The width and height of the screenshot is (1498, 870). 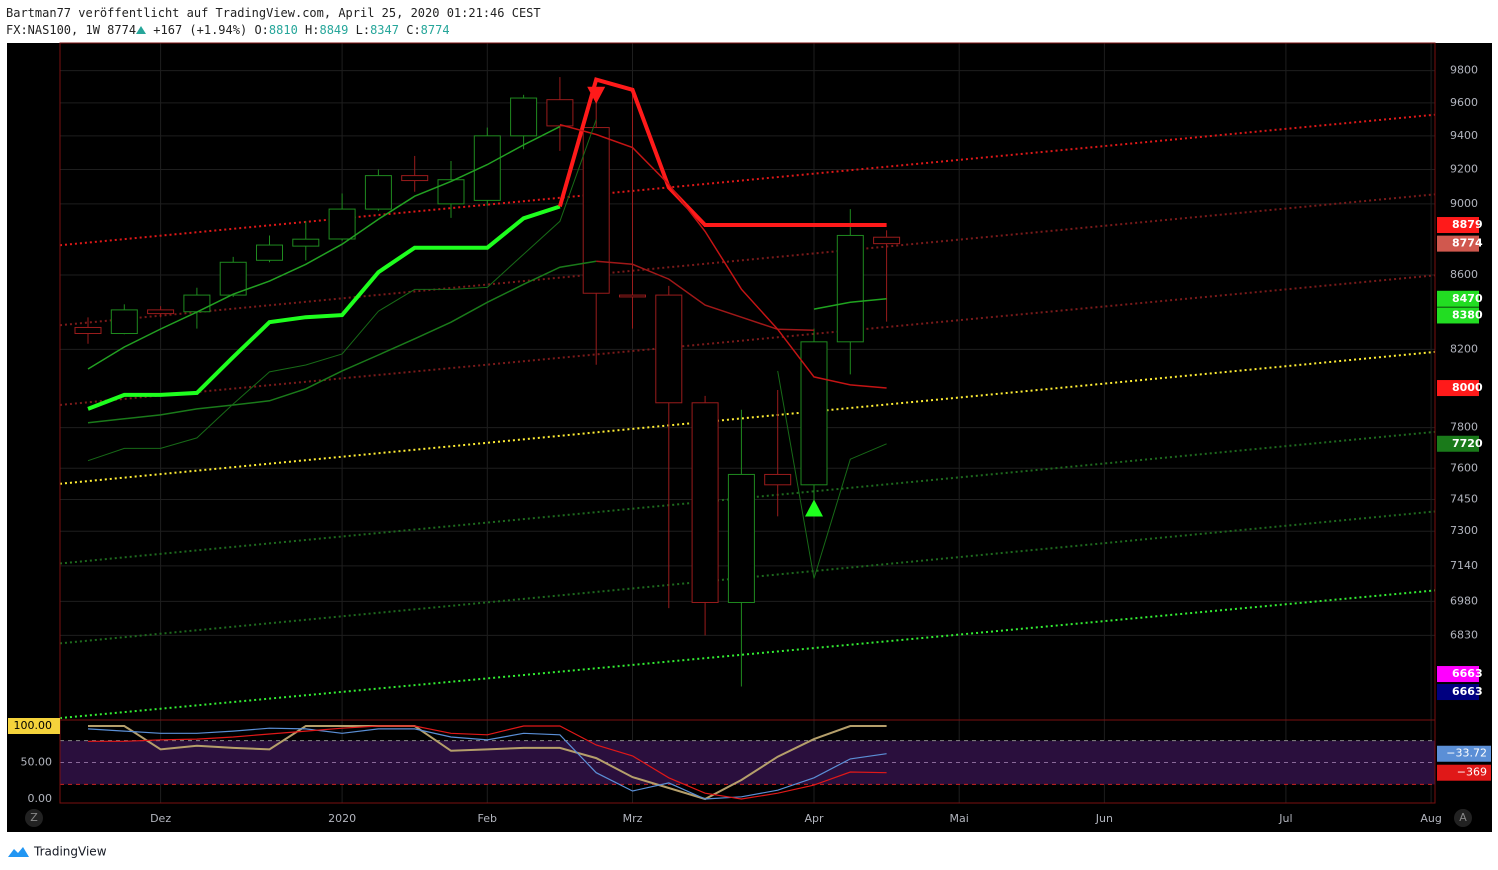 What do you see at coordinates (487, 818) in the screenshot?
I see `x-tick-label: Feb` at bounding box center [487, 818].